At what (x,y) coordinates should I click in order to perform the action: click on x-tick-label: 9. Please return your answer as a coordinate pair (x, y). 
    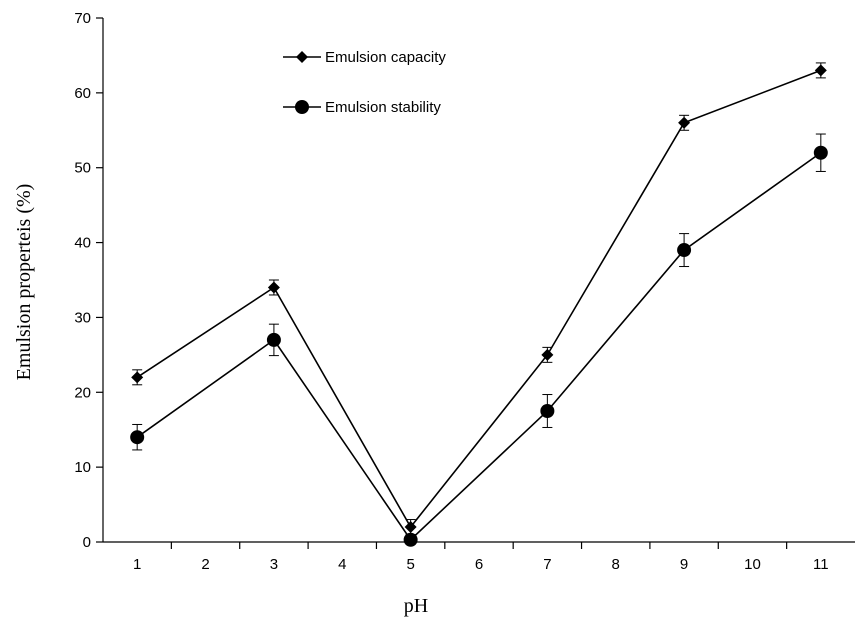
    Looking at the image, I should click on (684, 564).